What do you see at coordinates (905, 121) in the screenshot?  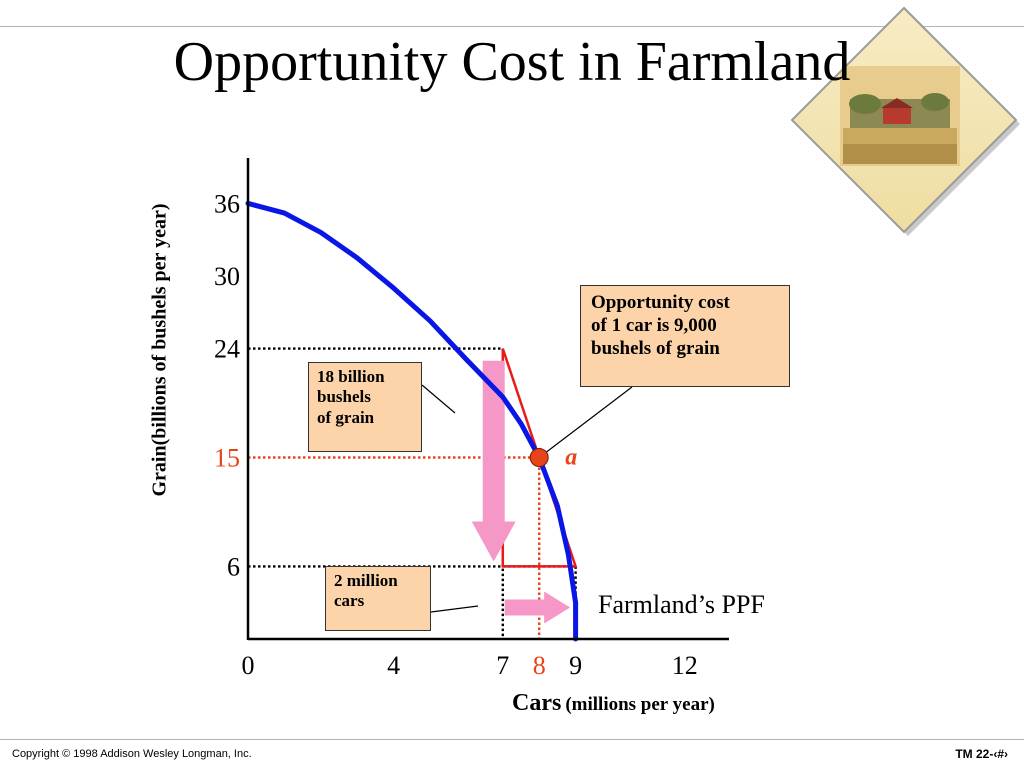 I see `farm-photo-decoration` at bounding box center [905, 121].